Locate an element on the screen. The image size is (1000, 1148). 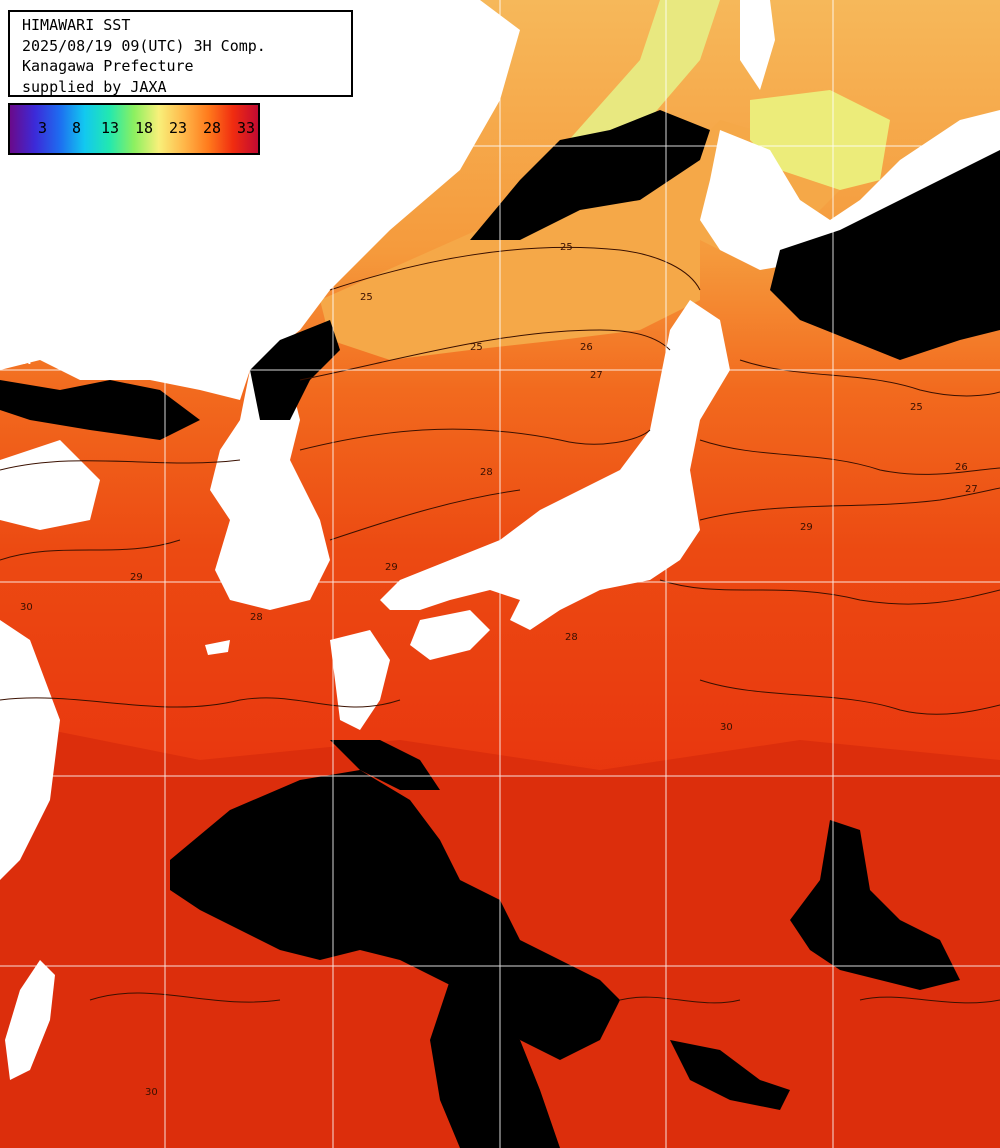
land-taiwan is located at coordinates (30, 1020).